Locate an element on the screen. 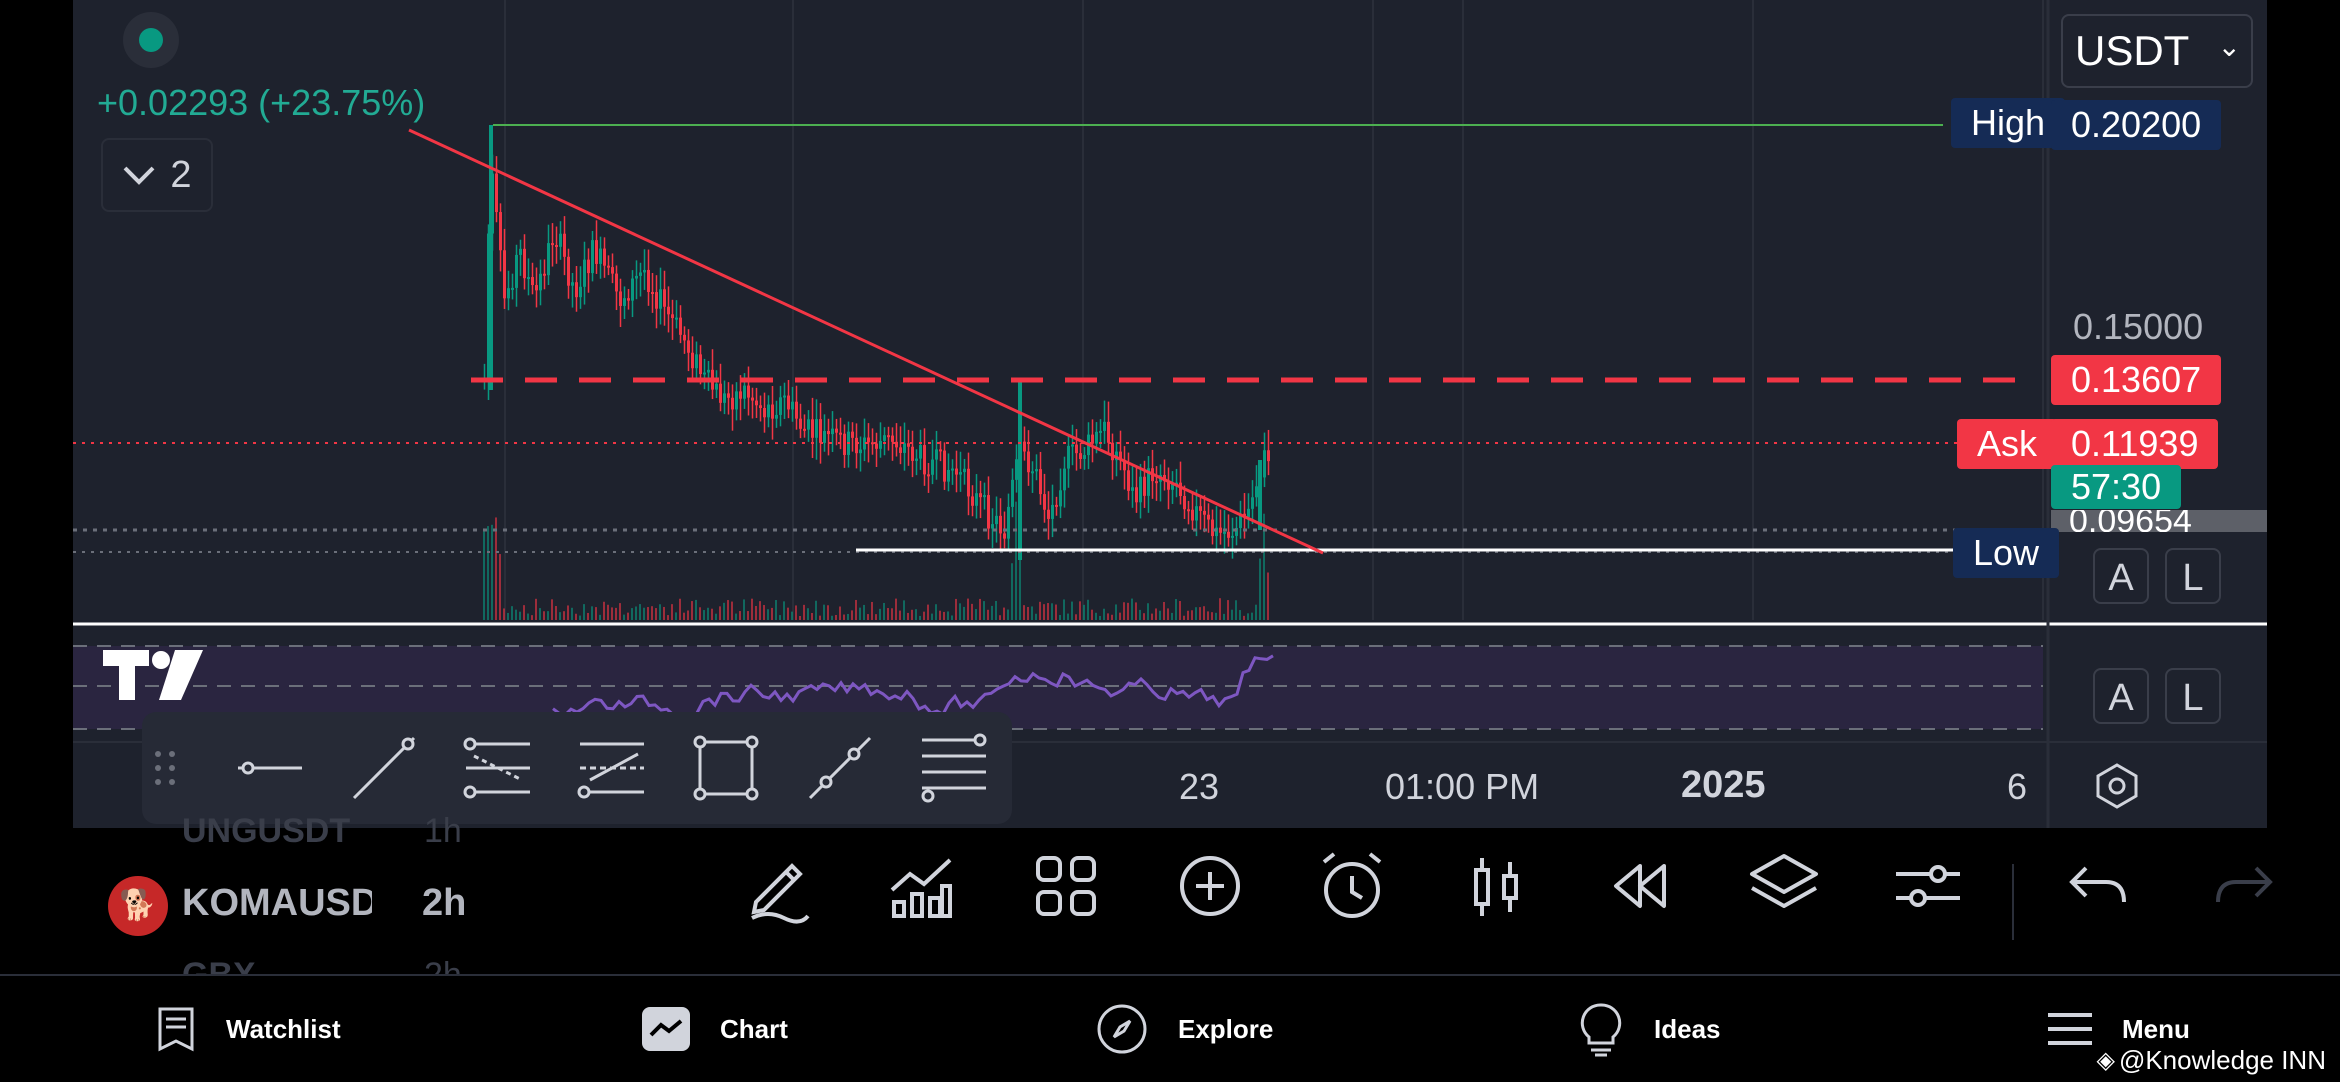 This screenshot has width=2340, height=1082. currency-select-value: USDT is located at coordinates (2132, 50).